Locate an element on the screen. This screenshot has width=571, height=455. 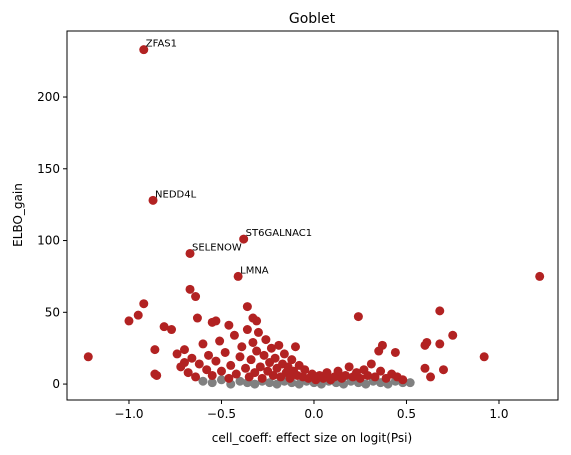
y-axis-label: ELBO_gain is located at coordinates (18, 215).